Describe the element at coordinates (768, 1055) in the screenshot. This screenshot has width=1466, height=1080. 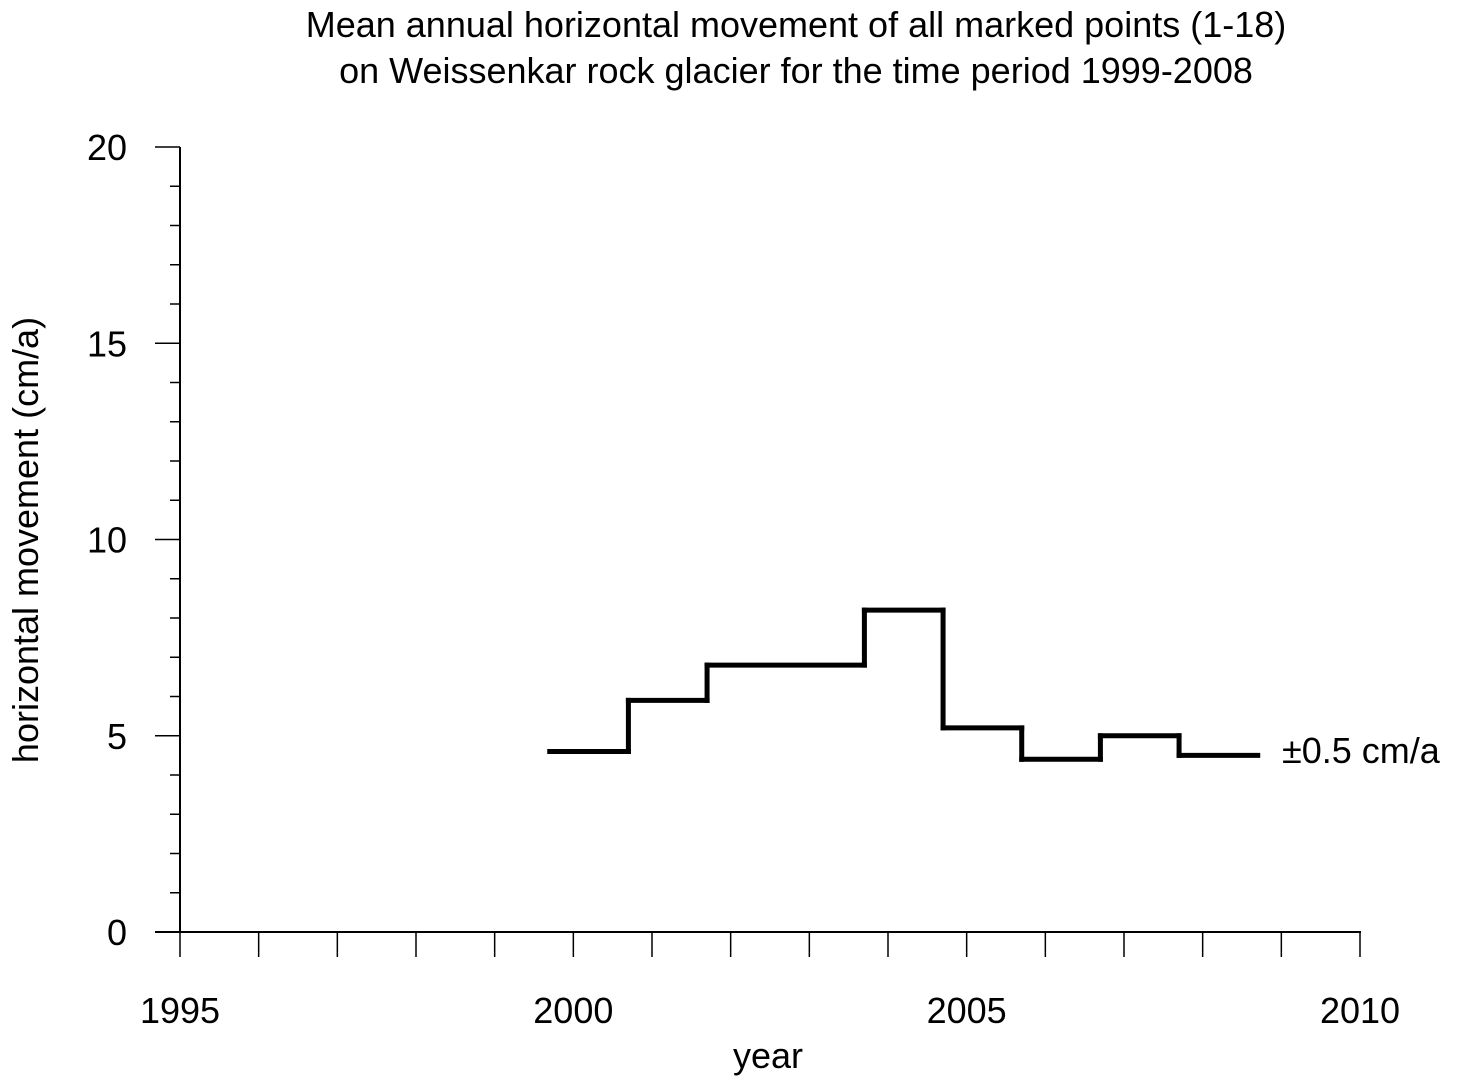
I see `x-axis-label: year` at that location.